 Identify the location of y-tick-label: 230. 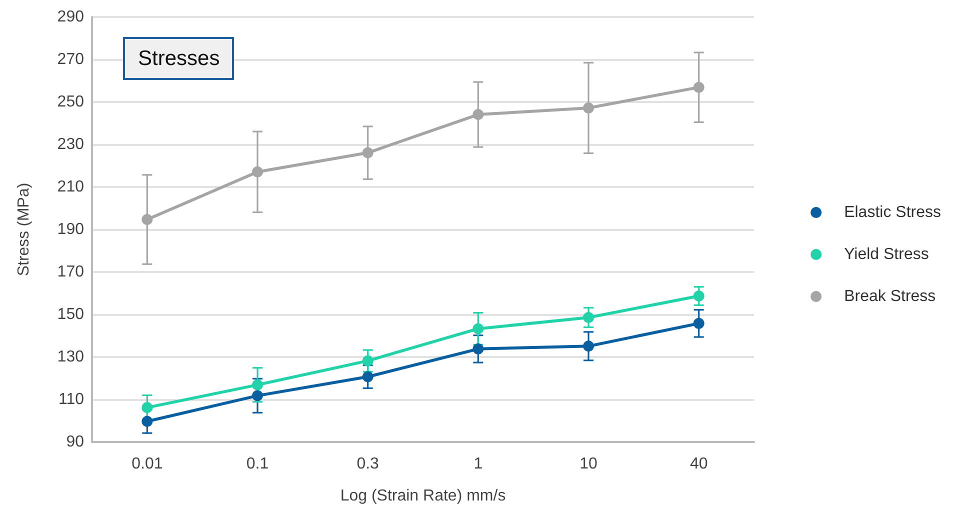
(70, 144).